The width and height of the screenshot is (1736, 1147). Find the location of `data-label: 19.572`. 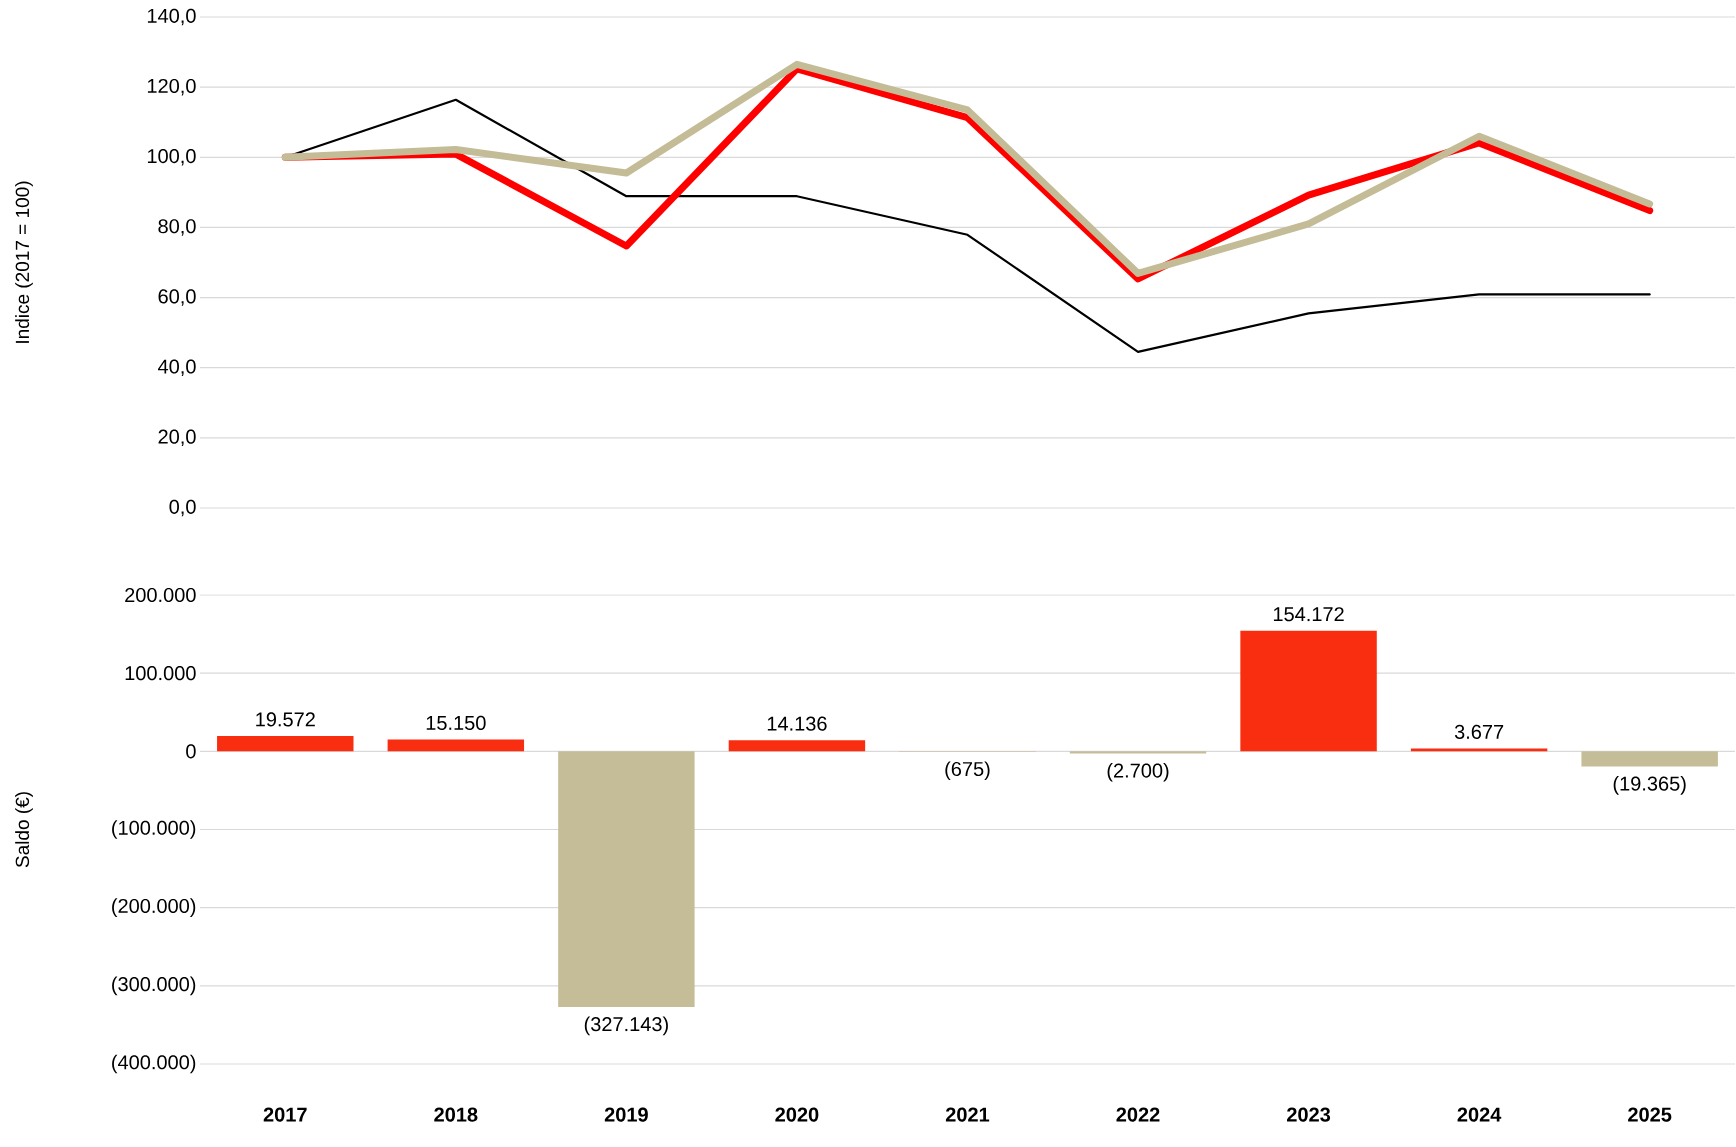

data-label: 19.572 is located at coordinates (285, 719).